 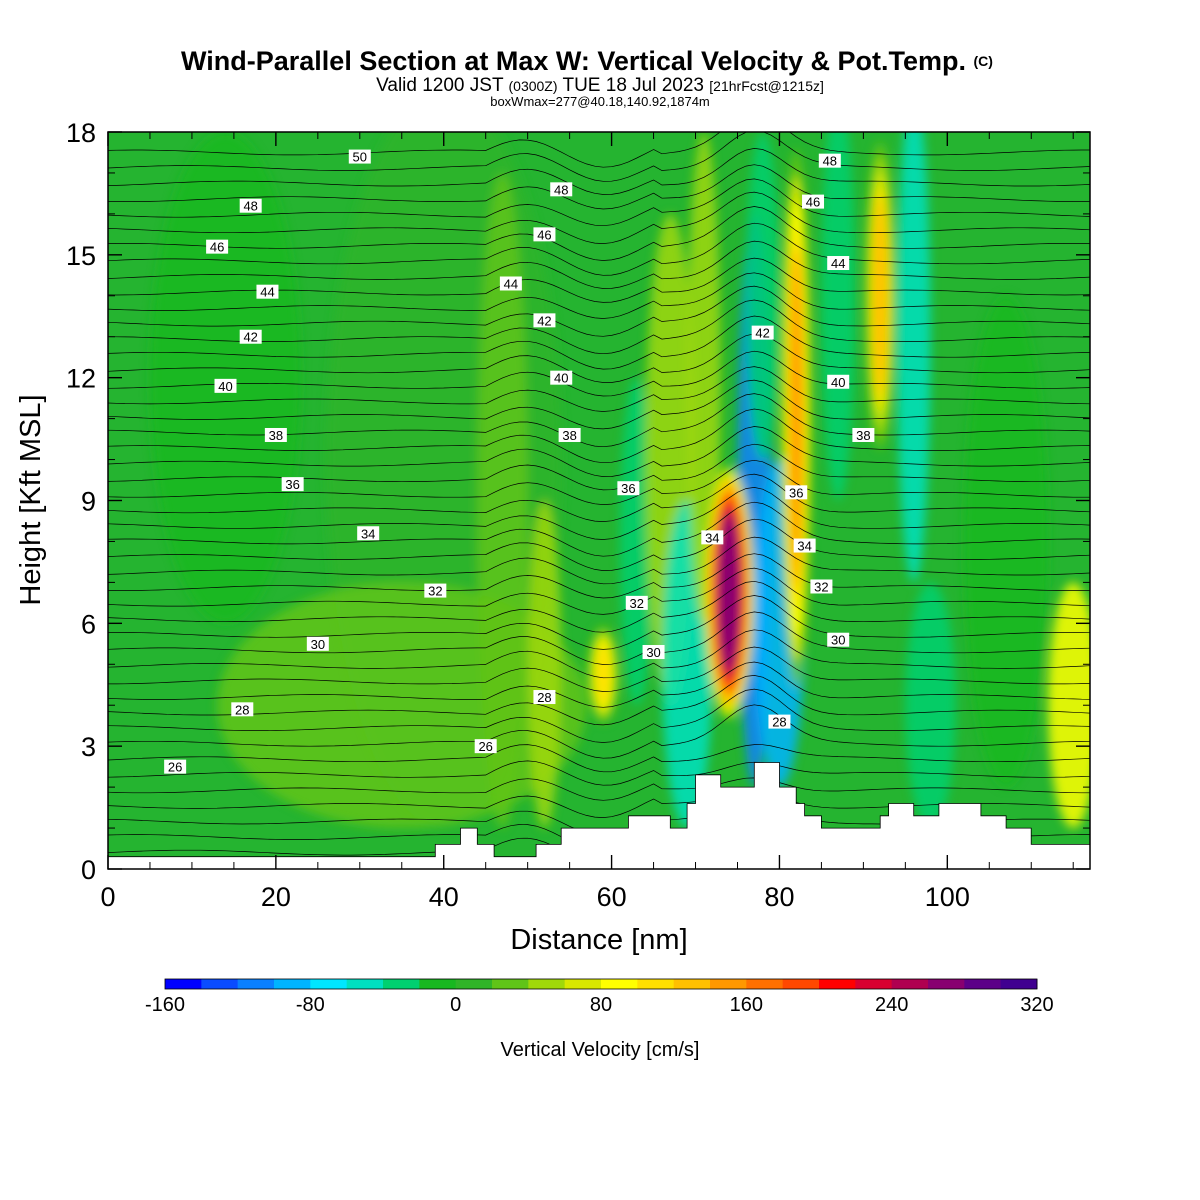 I want to click on svg-text: 36, so click(x=796, y=492).